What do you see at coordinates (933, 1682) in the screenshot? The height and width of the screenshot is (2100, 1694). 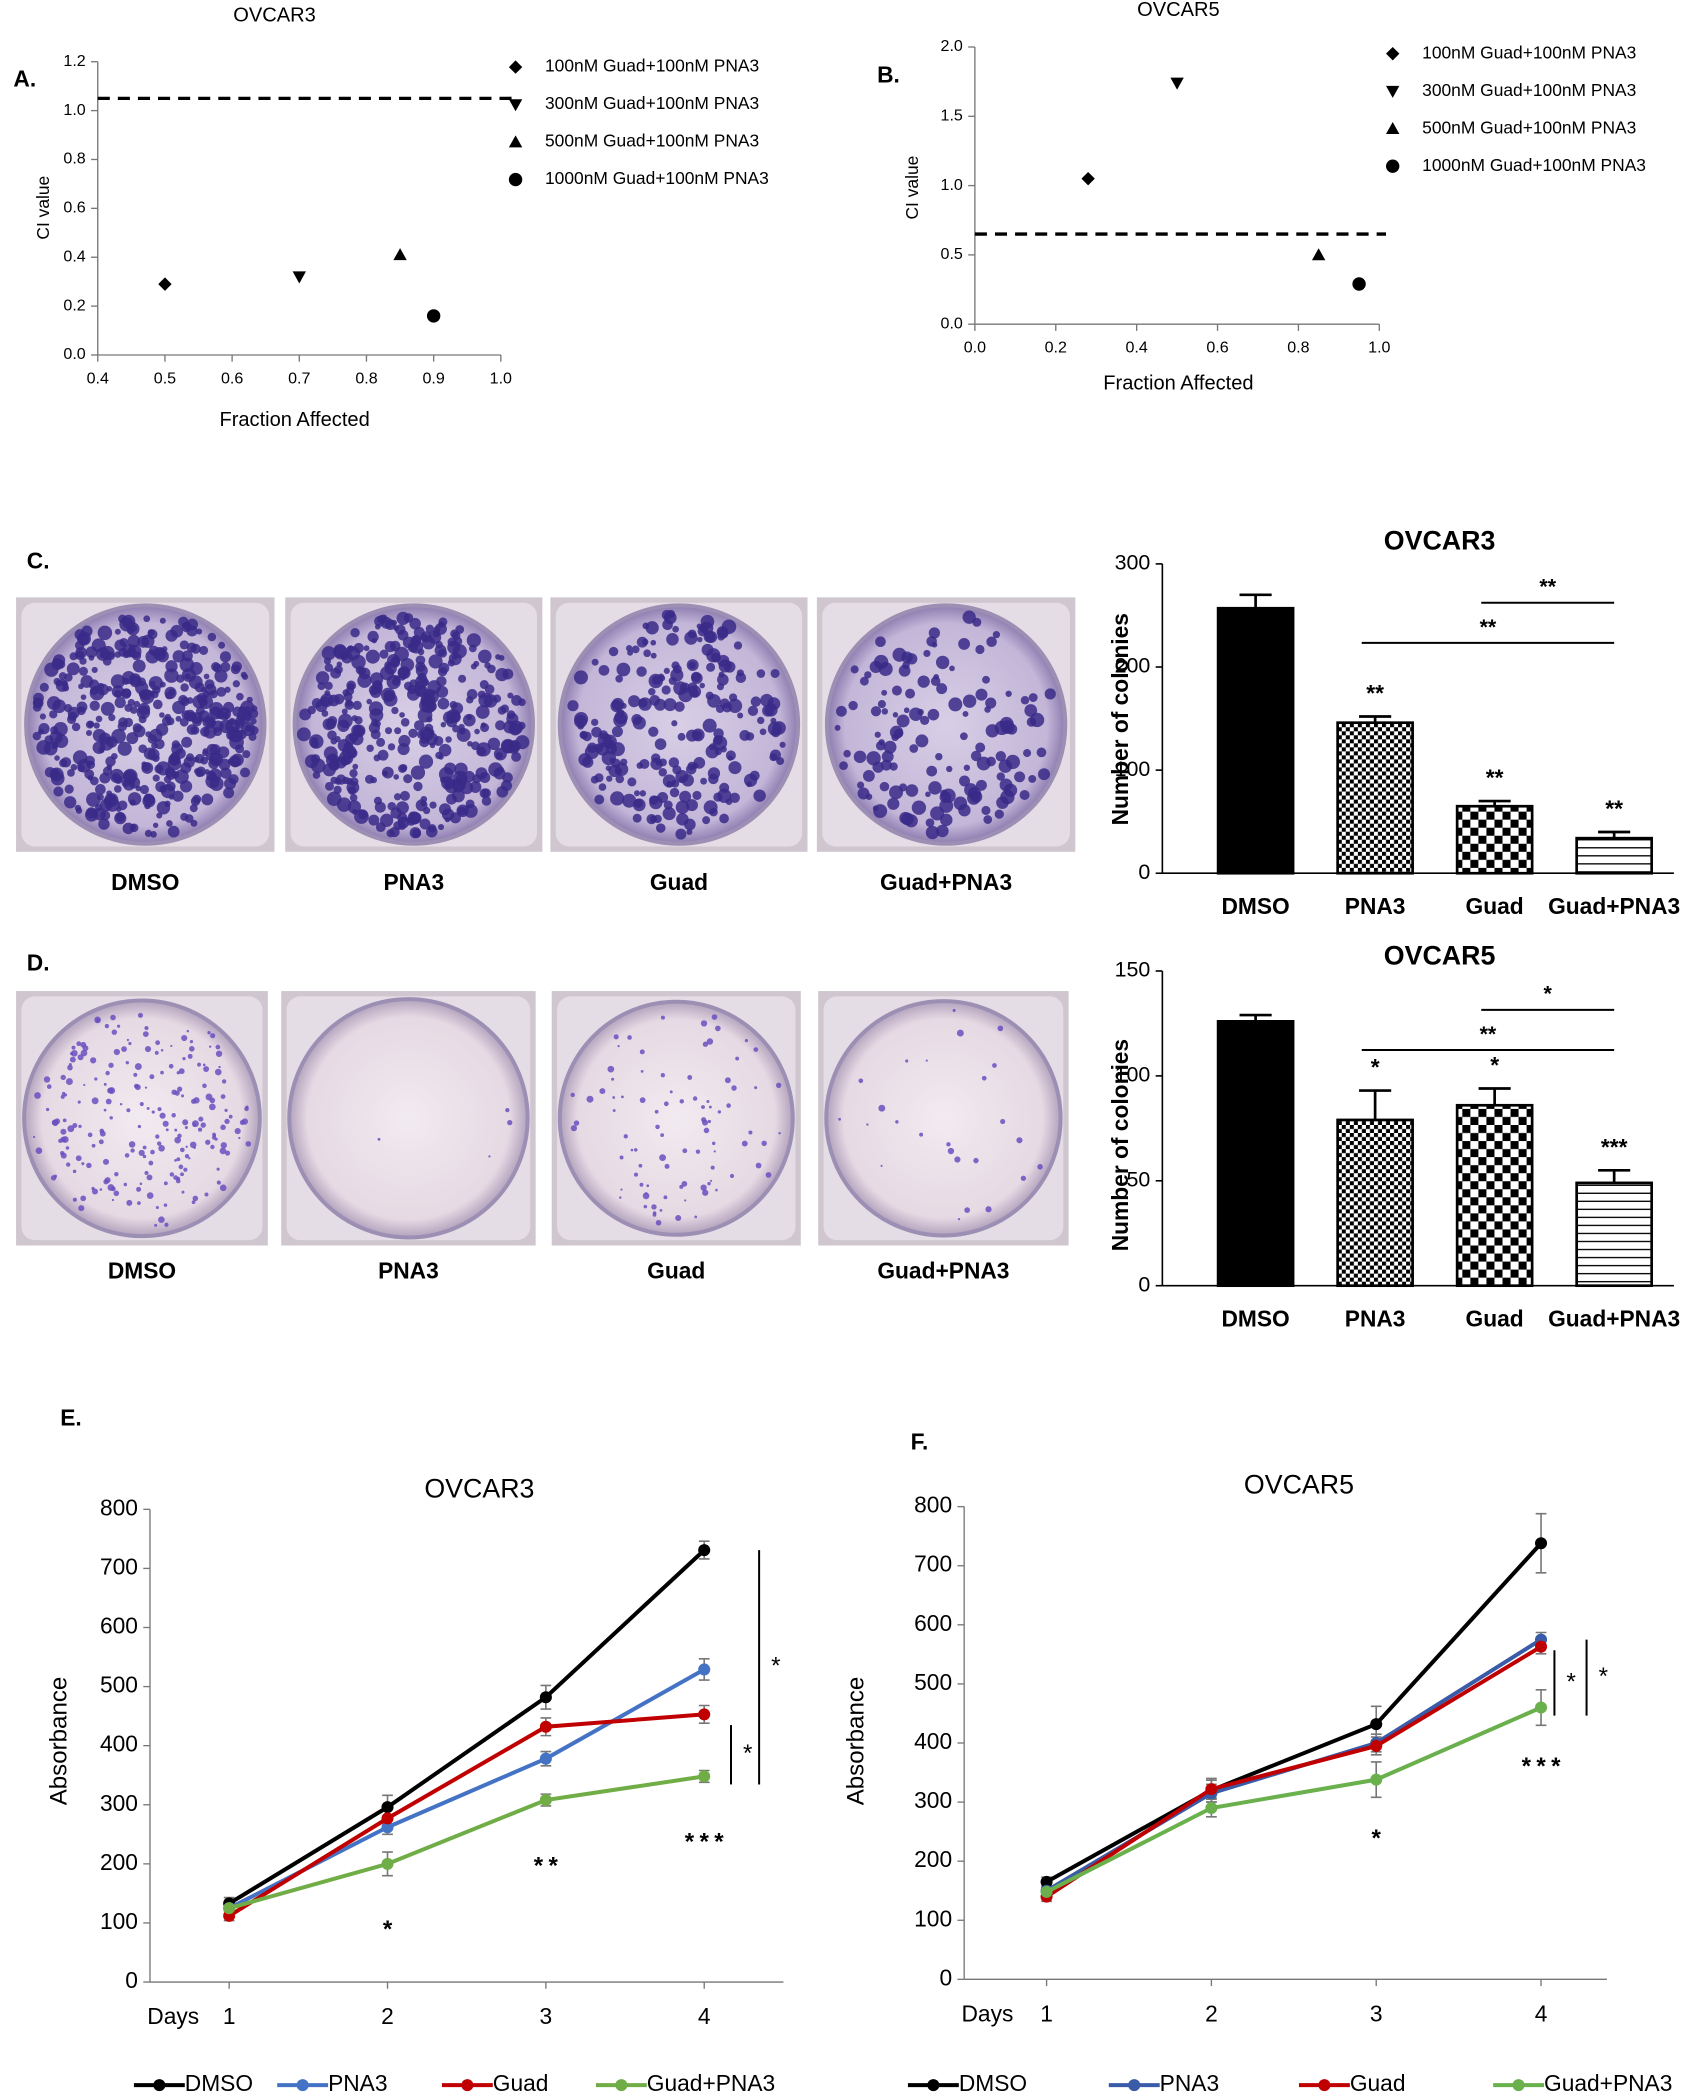 I see `y-tick-label: 500` at bounding box center [933, 1682].